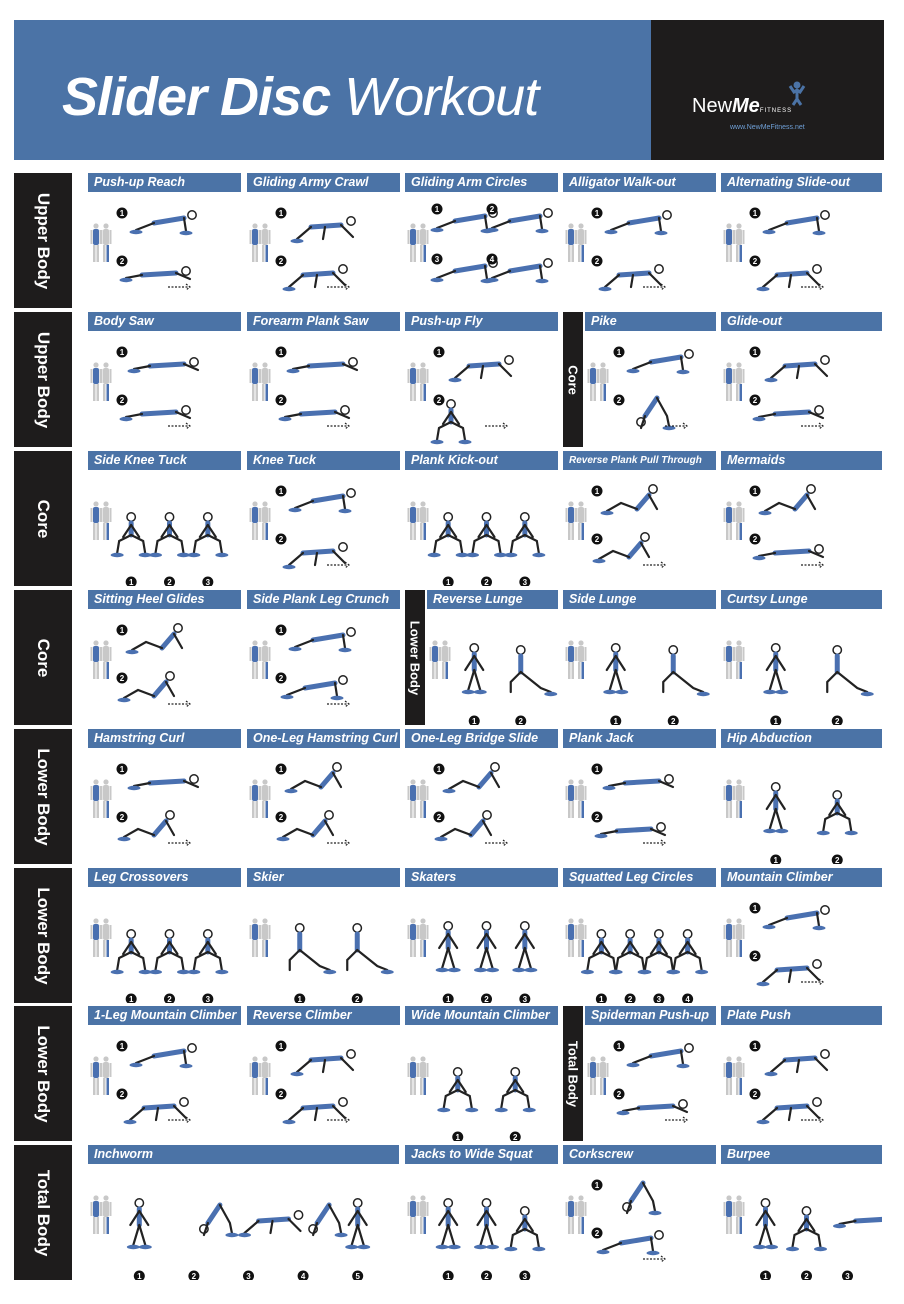  What do you see at coordinates (847, 1276) in the screenshot?
I see `step-badge-number: 3` at bounding box center [847, 1276].